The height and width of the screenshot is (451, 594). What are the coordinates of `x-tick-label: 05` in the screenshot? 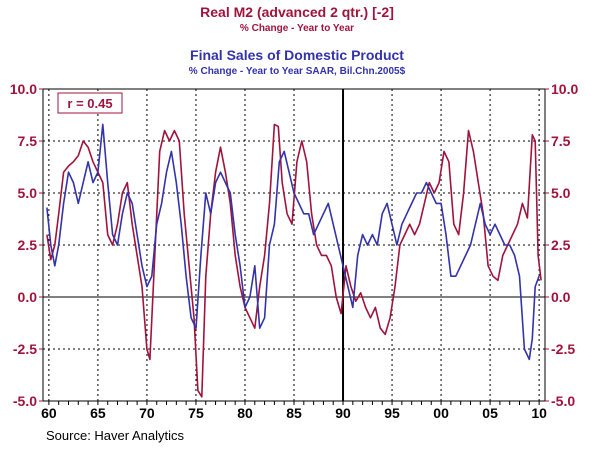 It's located at (490, 413).